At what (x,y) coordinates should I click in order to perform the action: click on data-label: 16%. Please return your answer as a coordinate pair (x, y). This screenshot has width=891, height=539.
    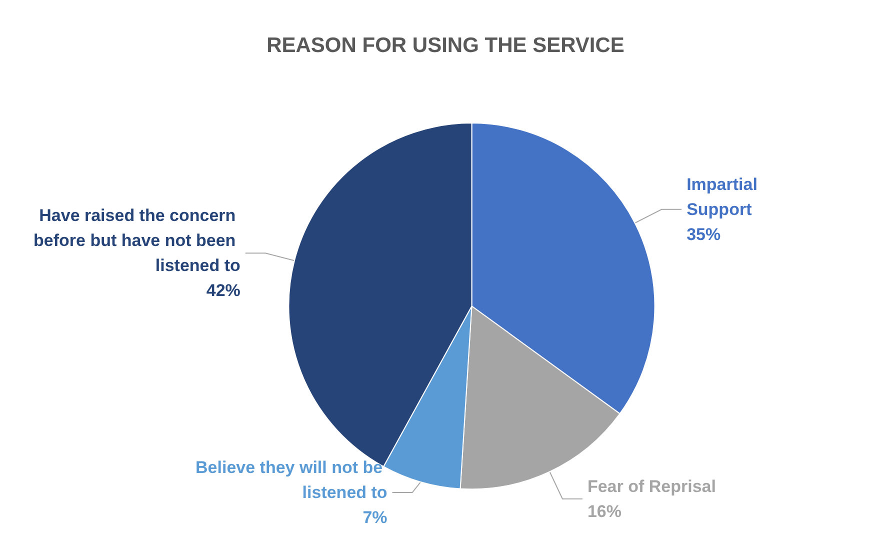
    Looking at the image, I should click on (604, 511).